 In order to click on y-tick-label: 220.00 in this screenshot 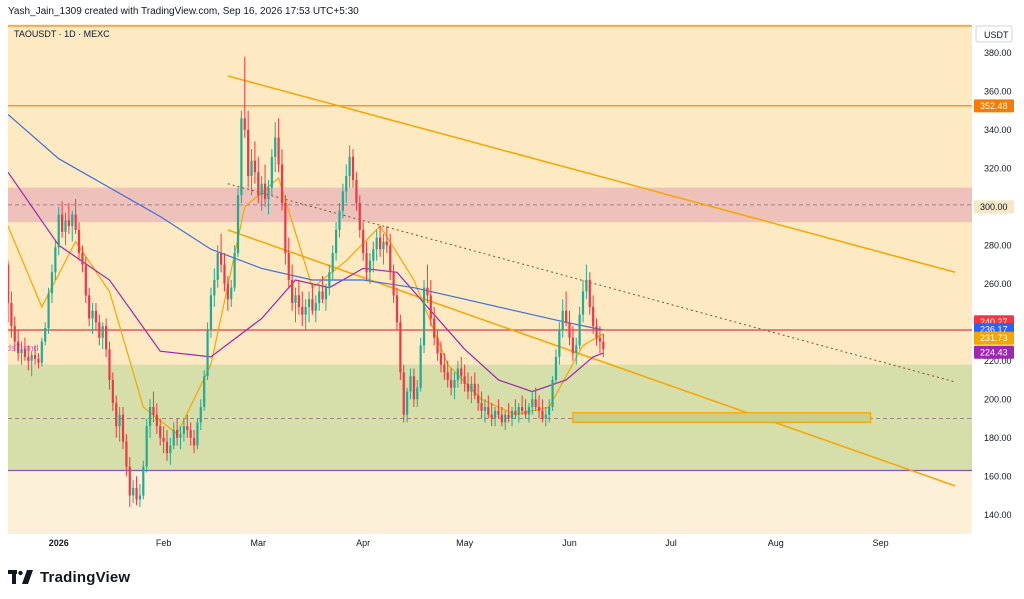, I will do `click(998, 361)`.